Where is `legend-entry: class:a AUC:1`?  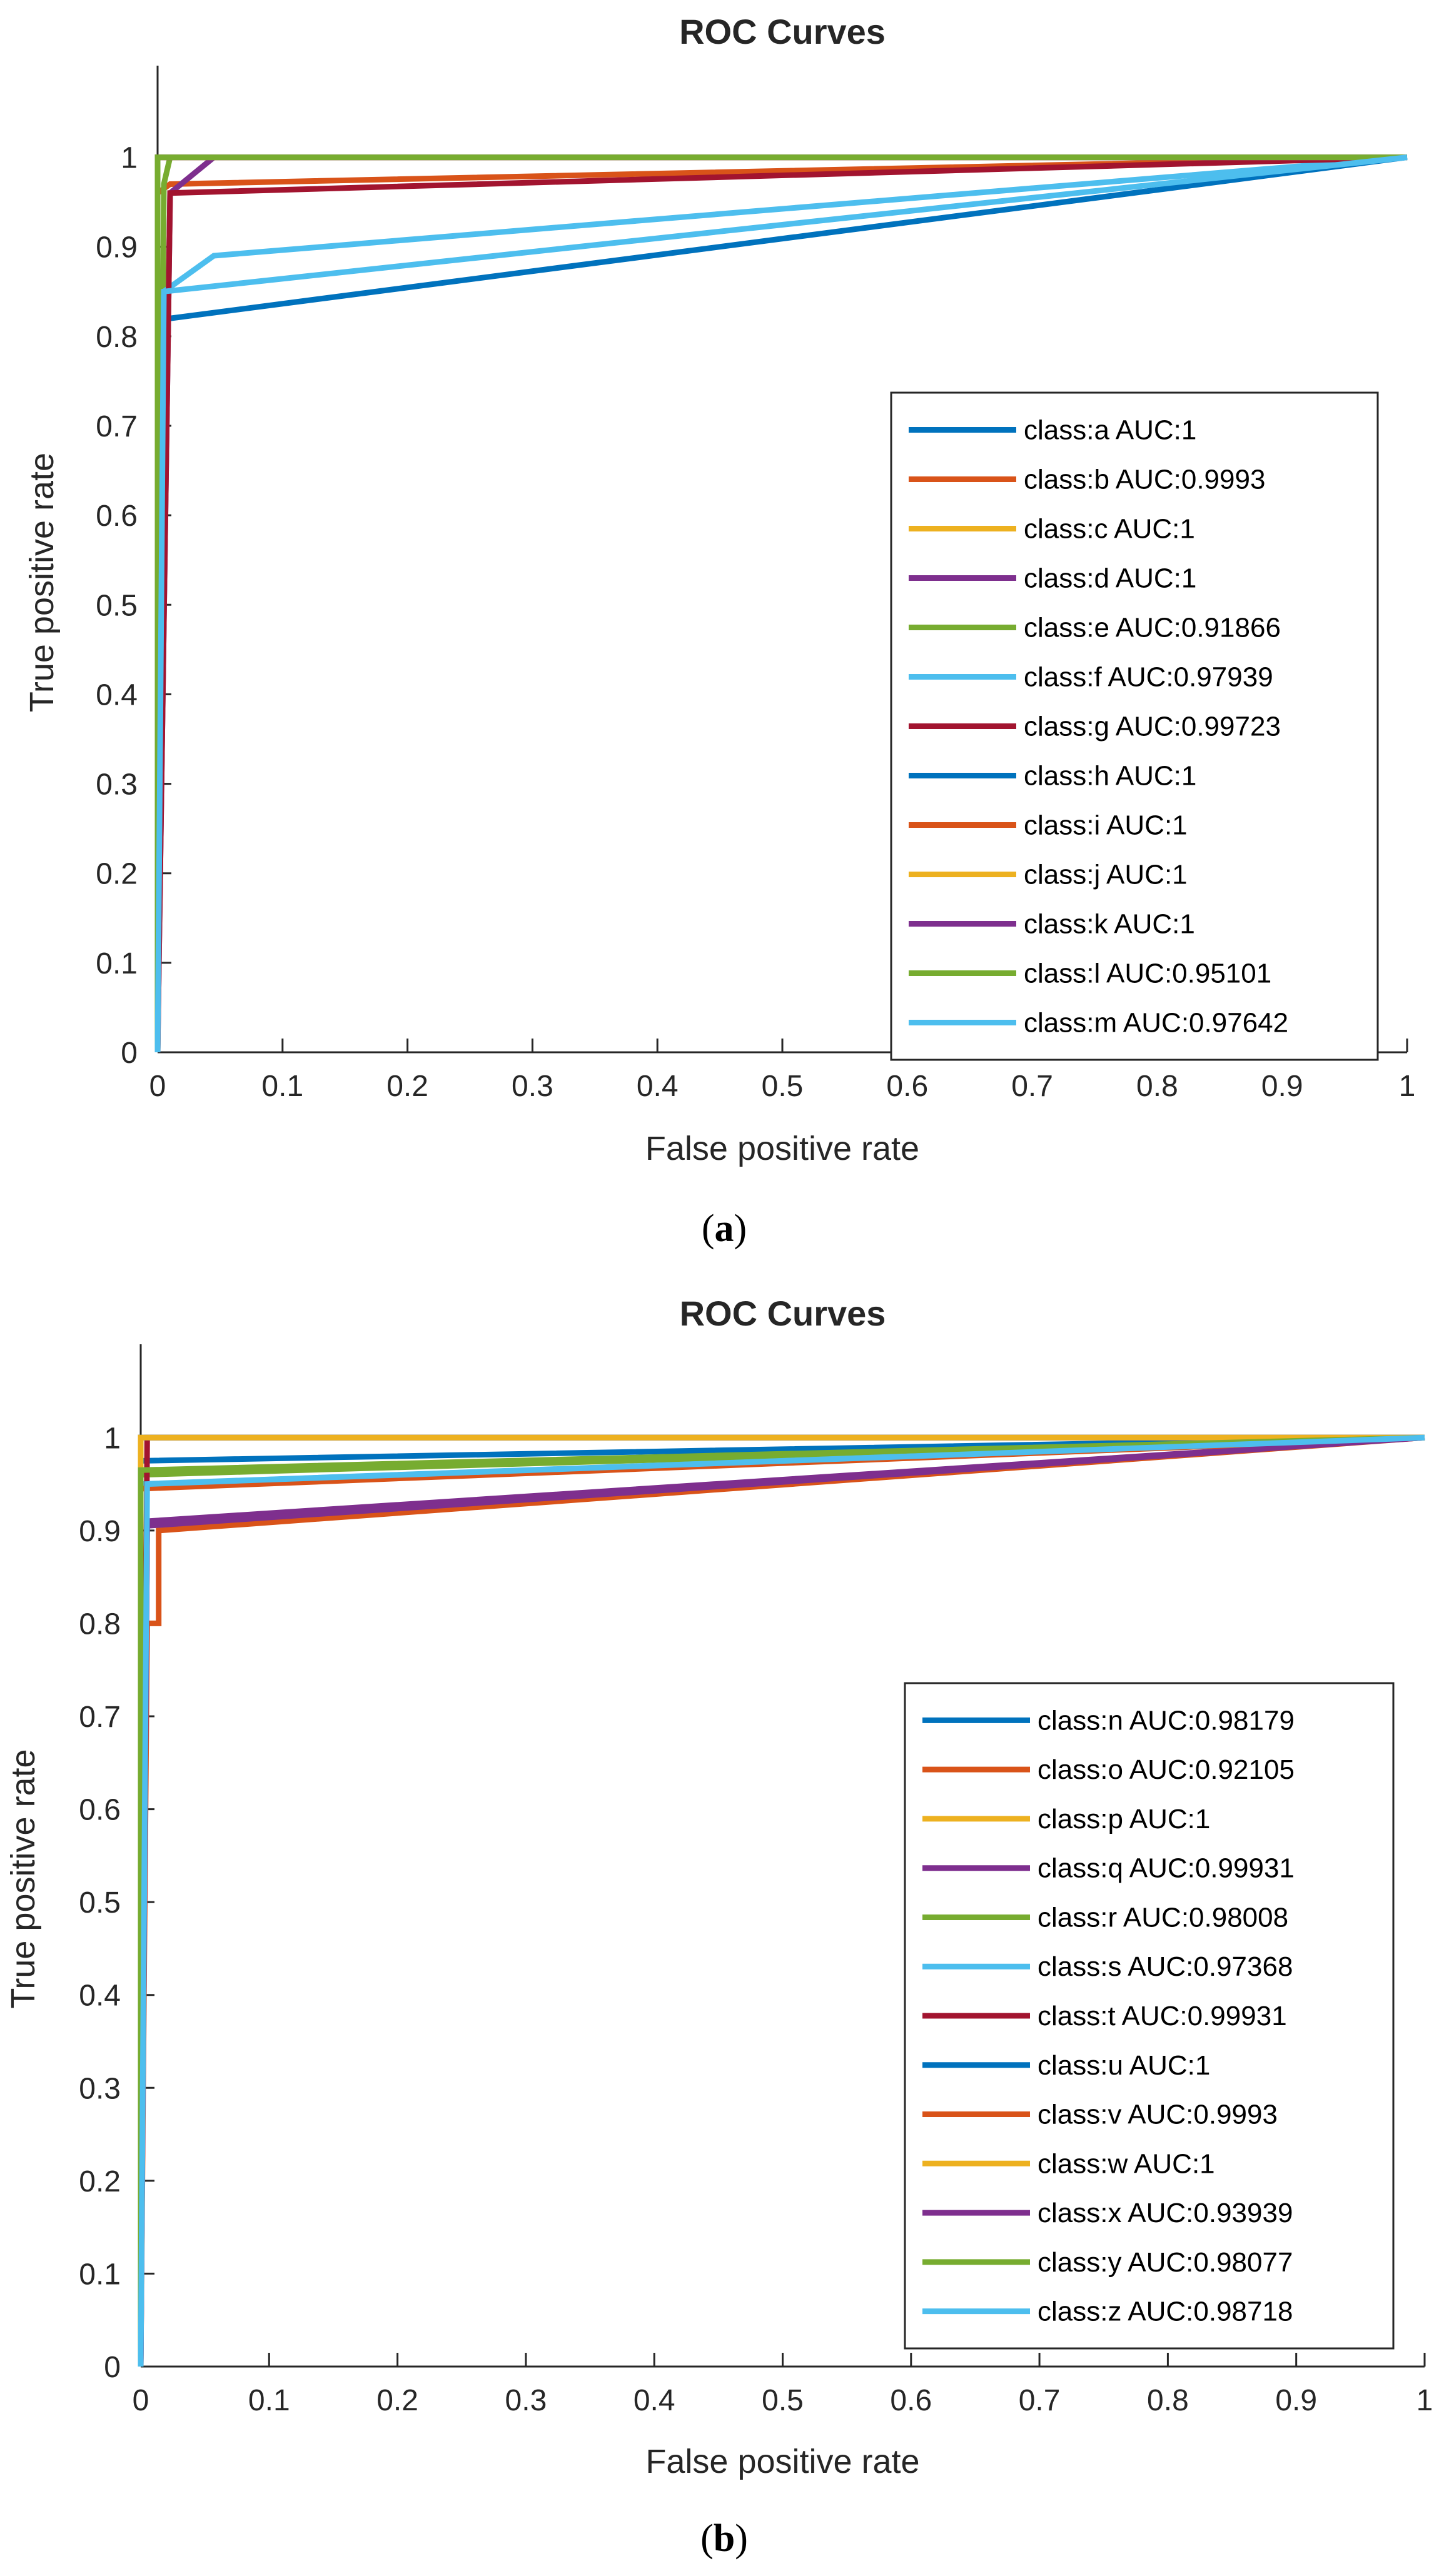 legend-entry: class:a AUC:1 is located at coordinates (1110, 430).